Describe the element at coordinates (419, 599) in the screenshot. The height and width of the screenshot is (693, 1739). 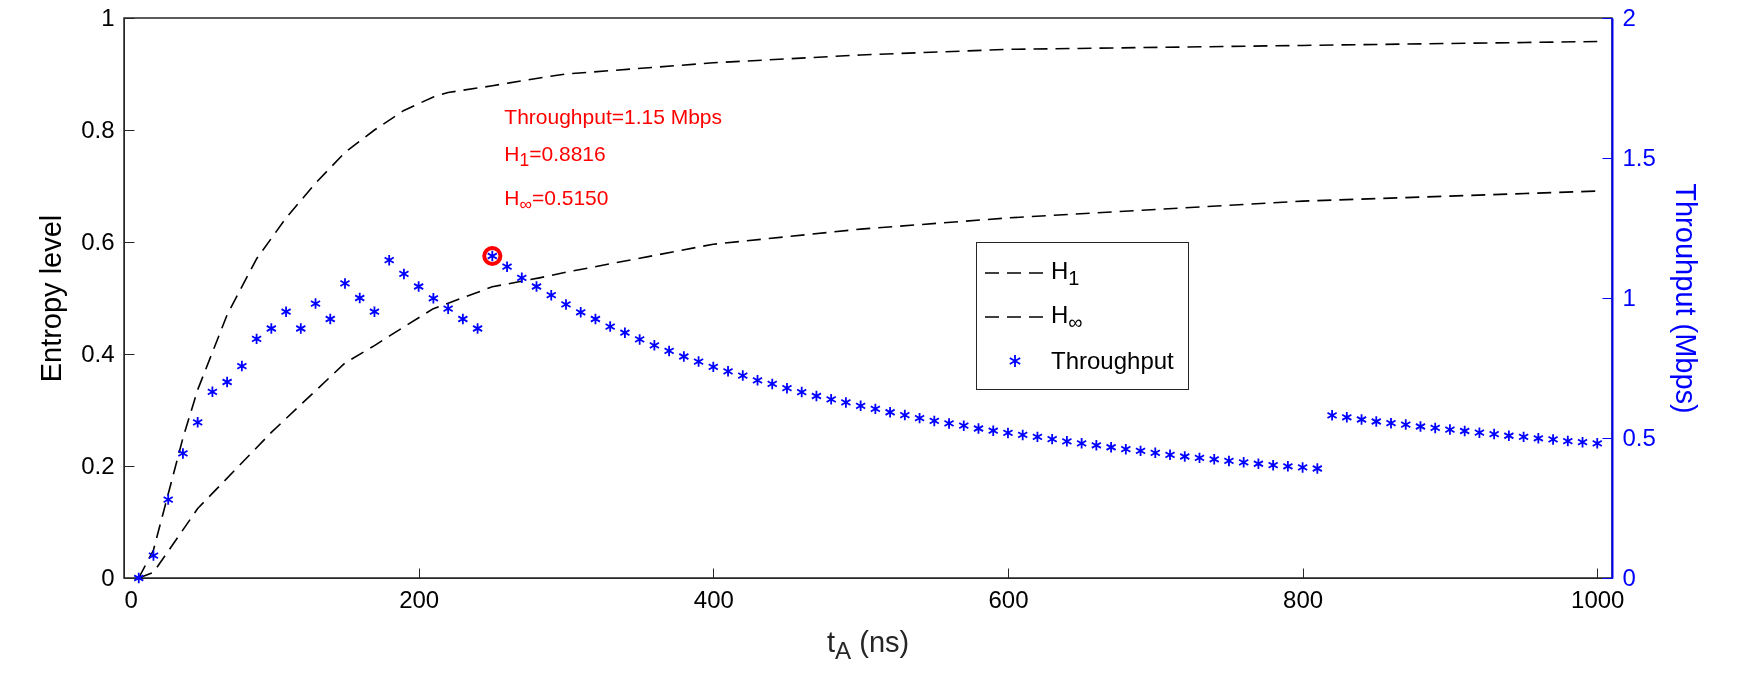
I see `x-tick-label: 200` at that location.